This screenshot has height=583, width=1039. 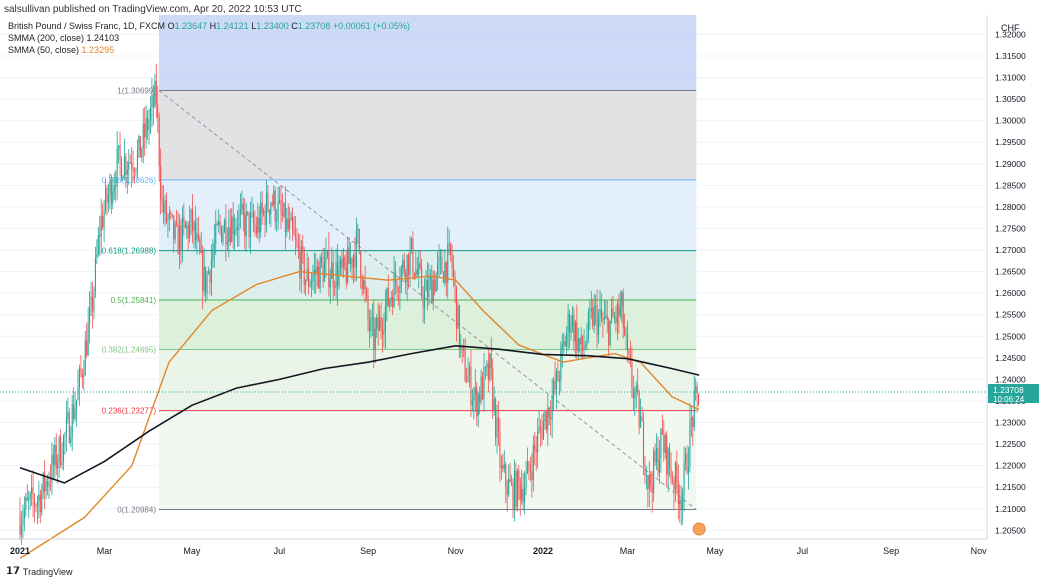 What do you see at coordinates (1010, 56) in the screenshot?
I see `price-tick-label: 1.31500` at bounding box center [1010, 56].